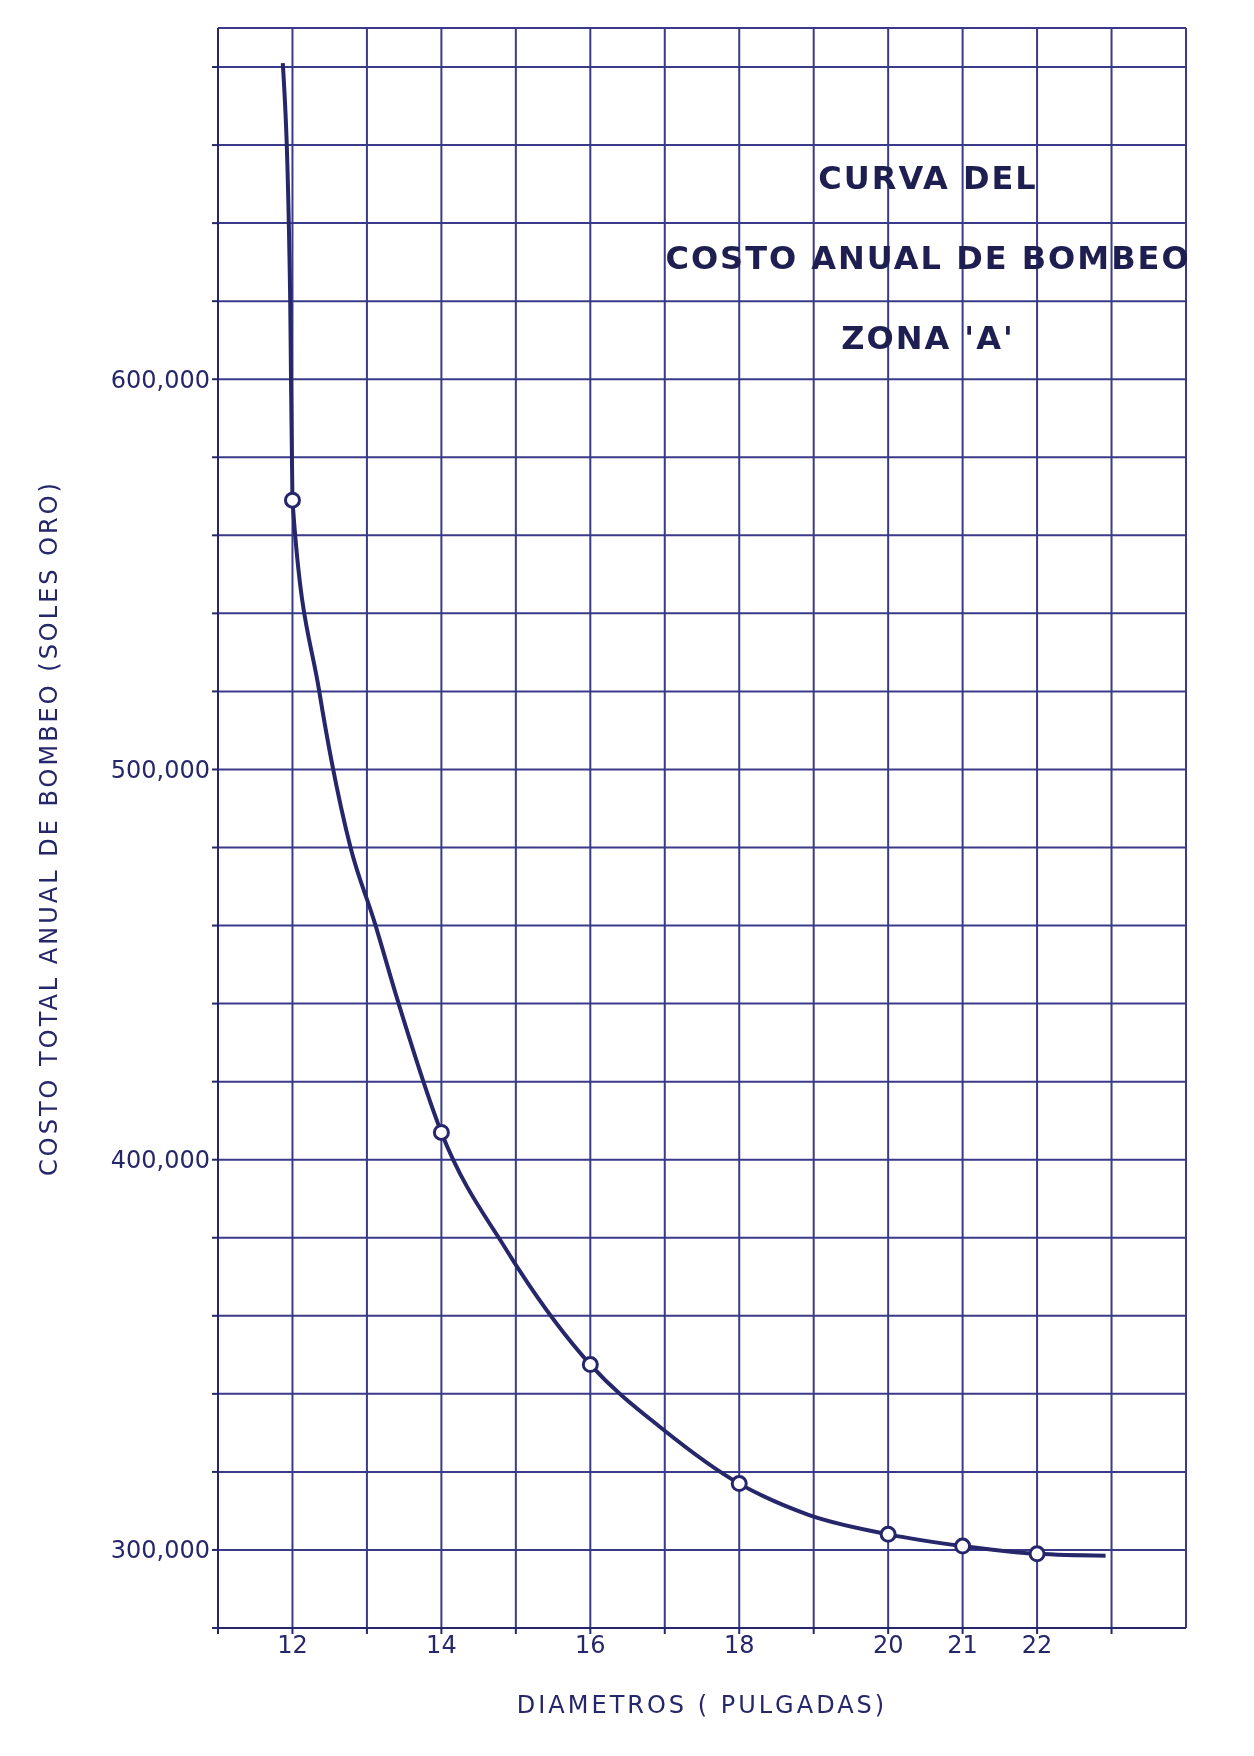  Describe the element at coordinates (962, 1645) in the screenshot. I see `x-tick-label: 21` at that location.